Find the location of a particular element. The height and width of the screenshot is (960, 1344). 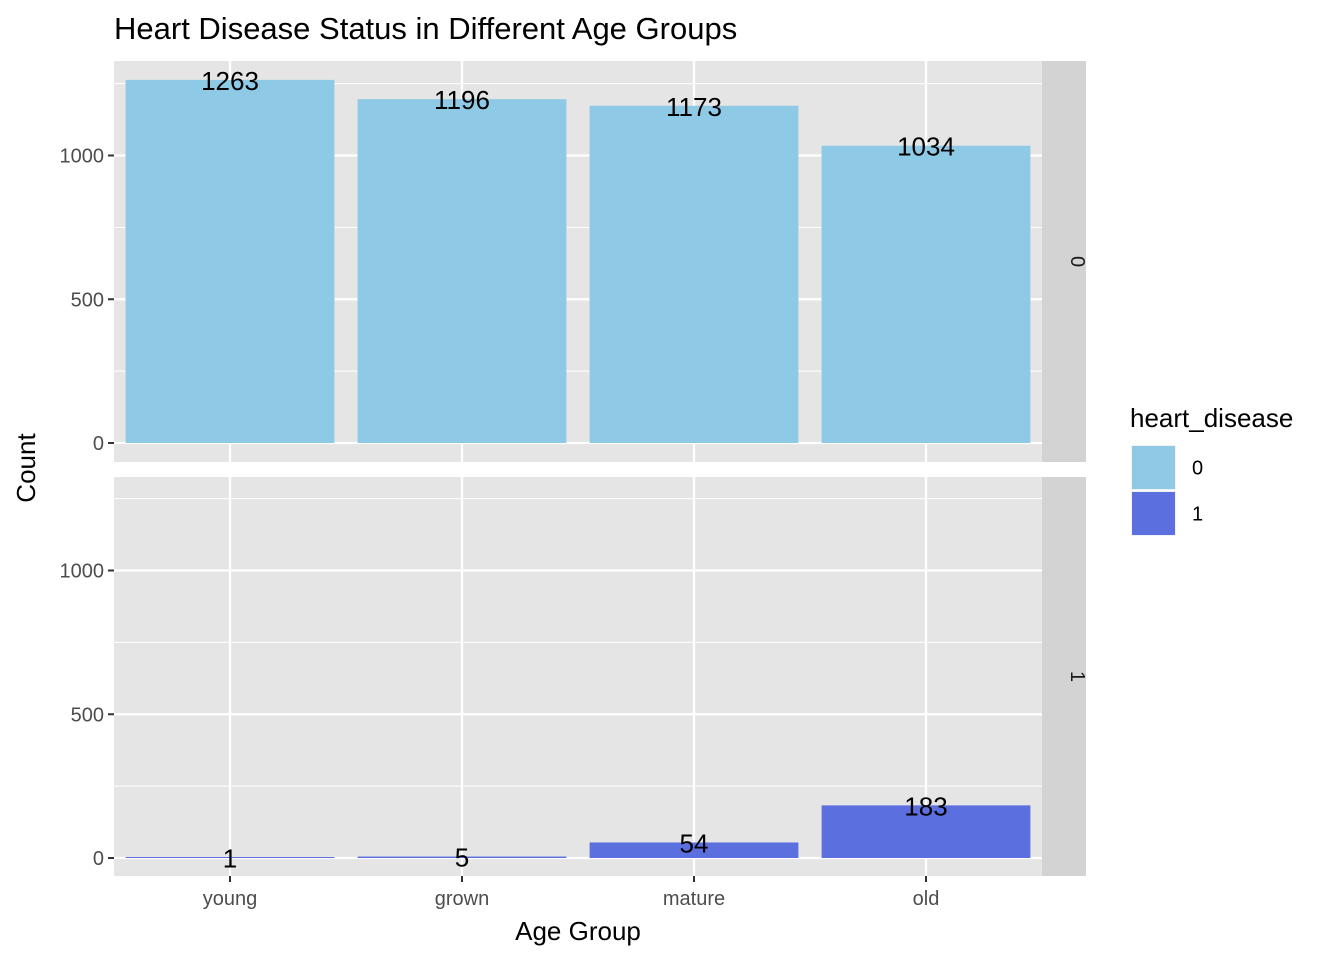

data-label: 1 is located at coordinates (230, 859).